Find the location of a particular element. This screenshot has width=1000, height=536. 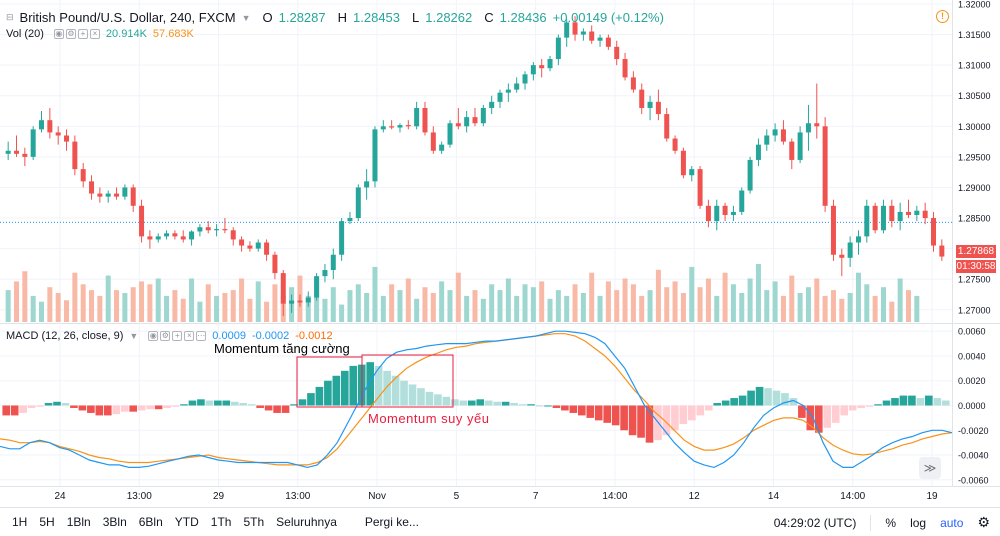

timeframe-5th: 5Th is located at coordinates (254, 522).